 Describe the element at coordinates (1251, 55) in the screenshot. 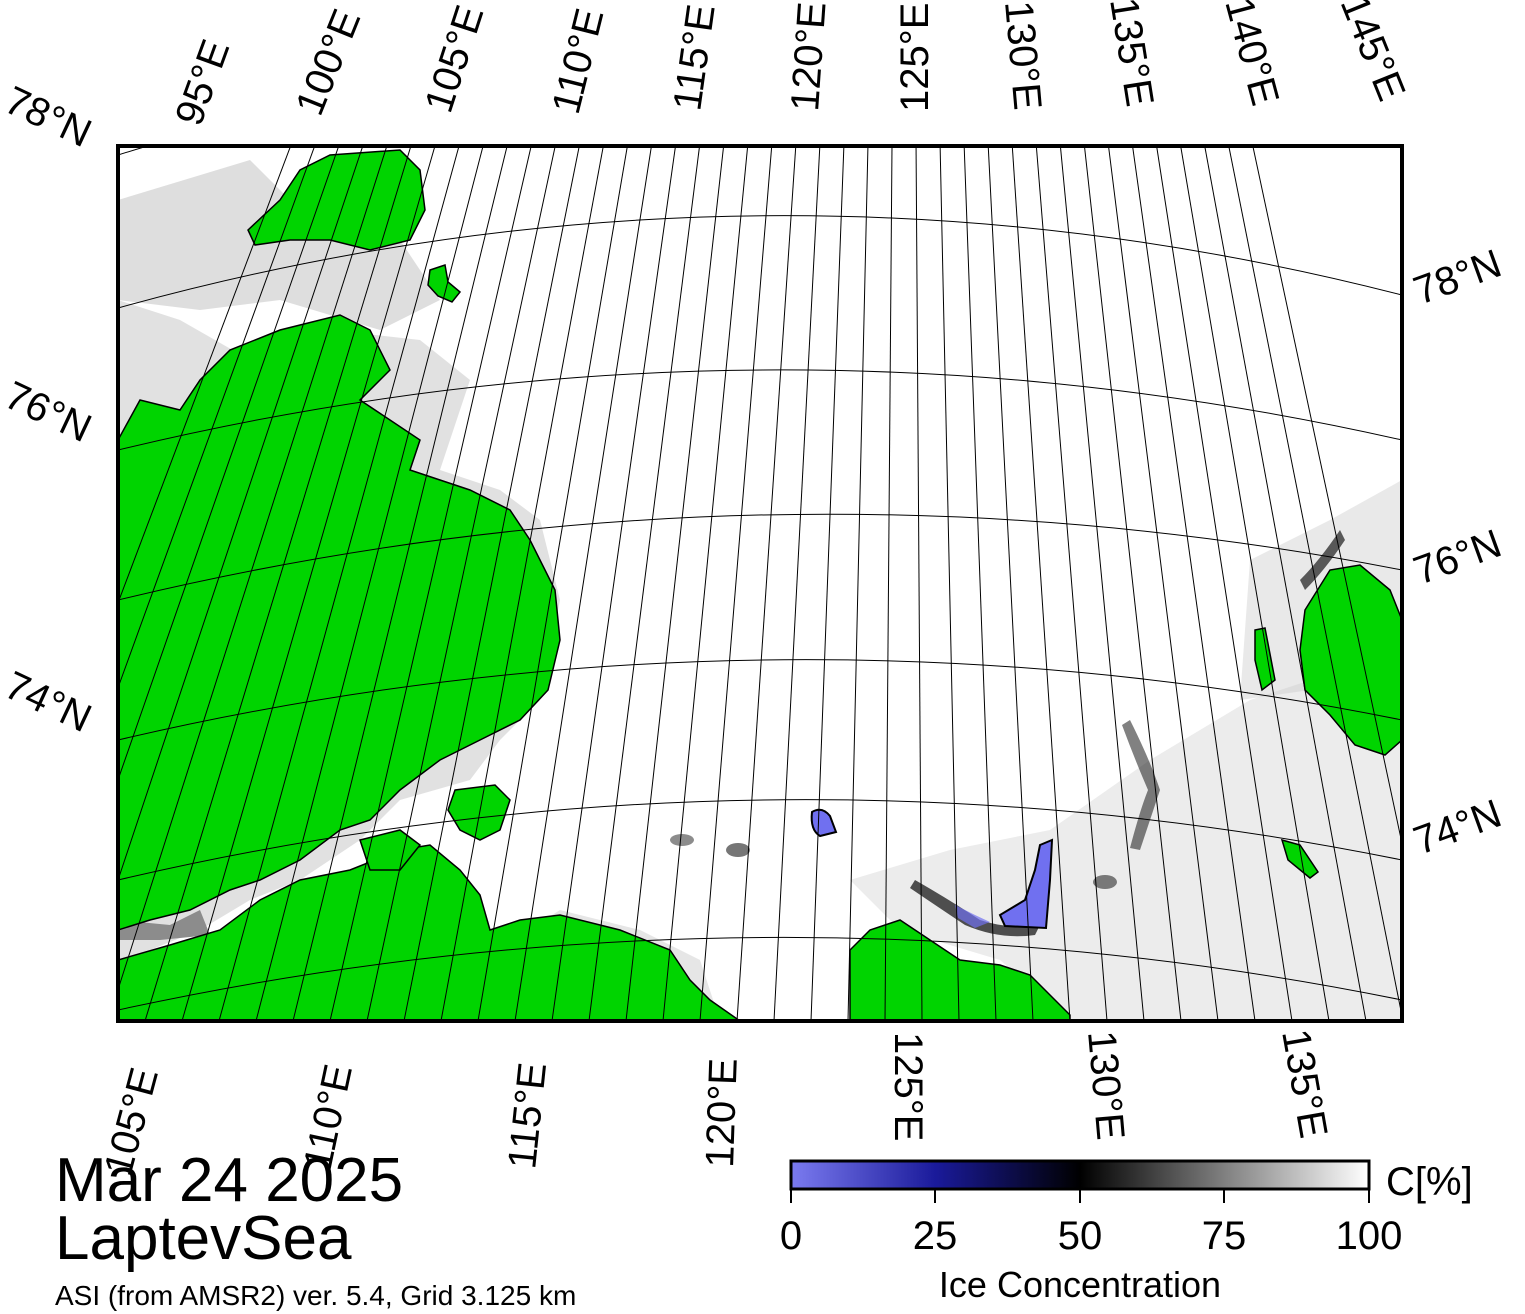

I see `lon-label-top: 140°E` at that location.